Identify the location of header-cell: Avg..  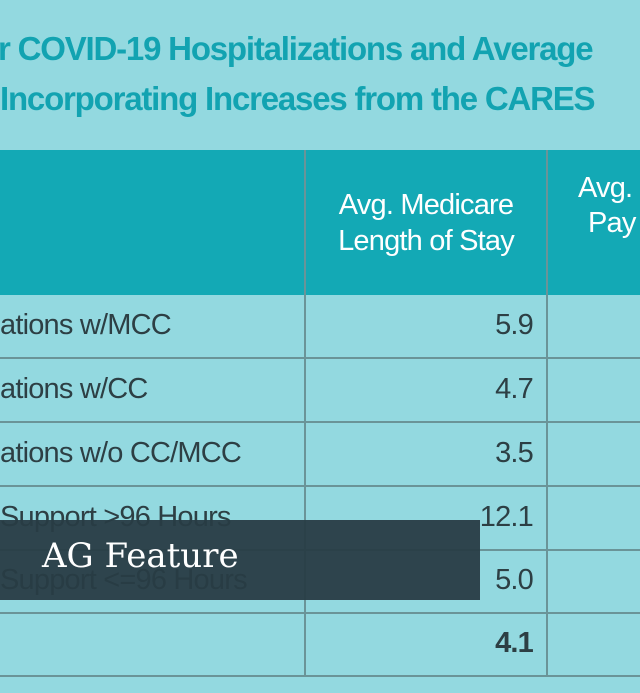
(605, 188).